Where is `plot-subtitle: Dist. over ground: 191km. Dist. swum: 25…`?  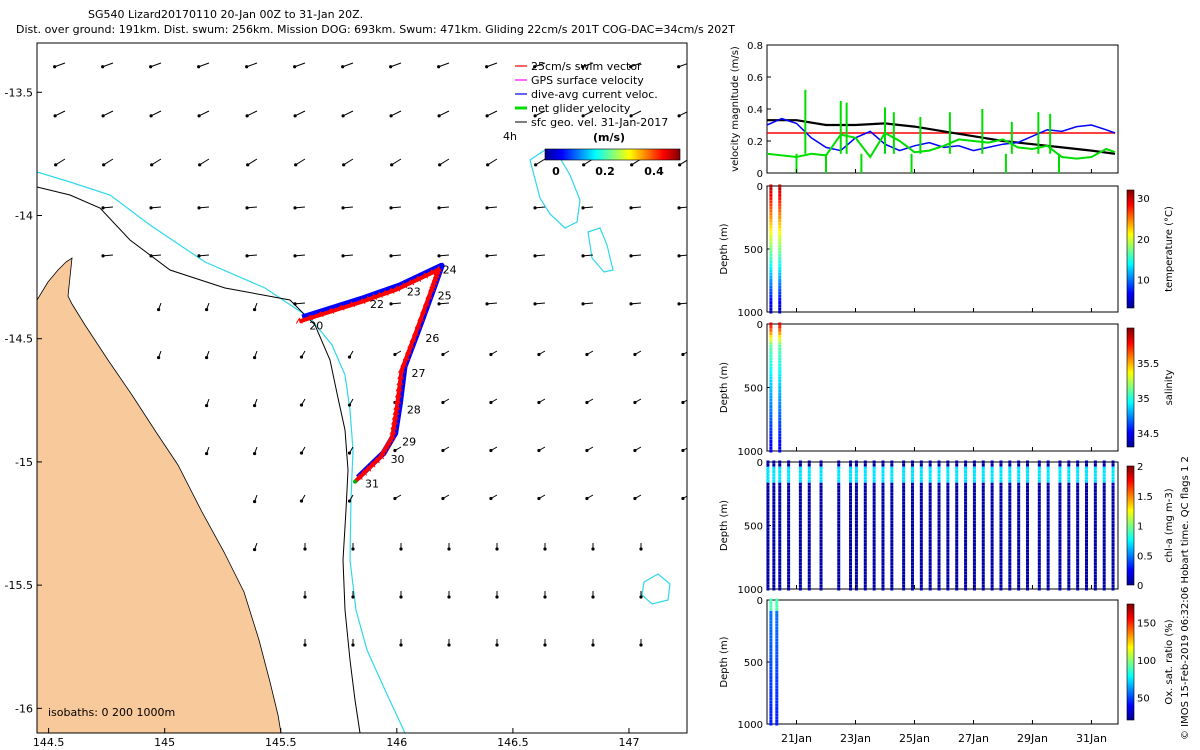 plot-subtitle: Dist. over ground: 191km. Dist. swum: 25… is located at coordinates (375, 29).